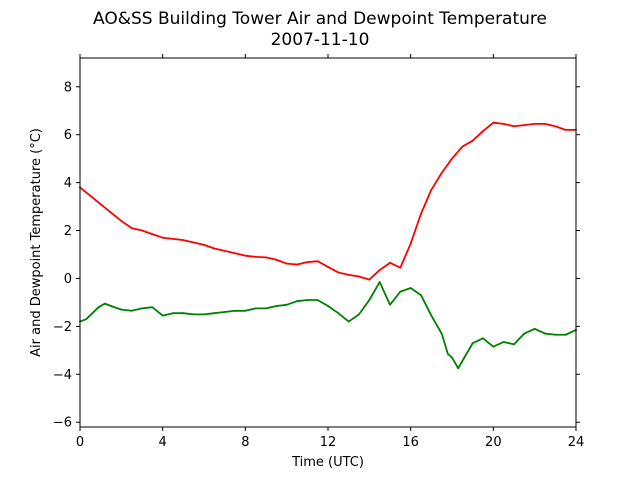 The image size is (640, 480). What do you see at coordinates (68, 279) in the screenshot?
I see `y-tick-label: 0` at bounding box center [68, 279].